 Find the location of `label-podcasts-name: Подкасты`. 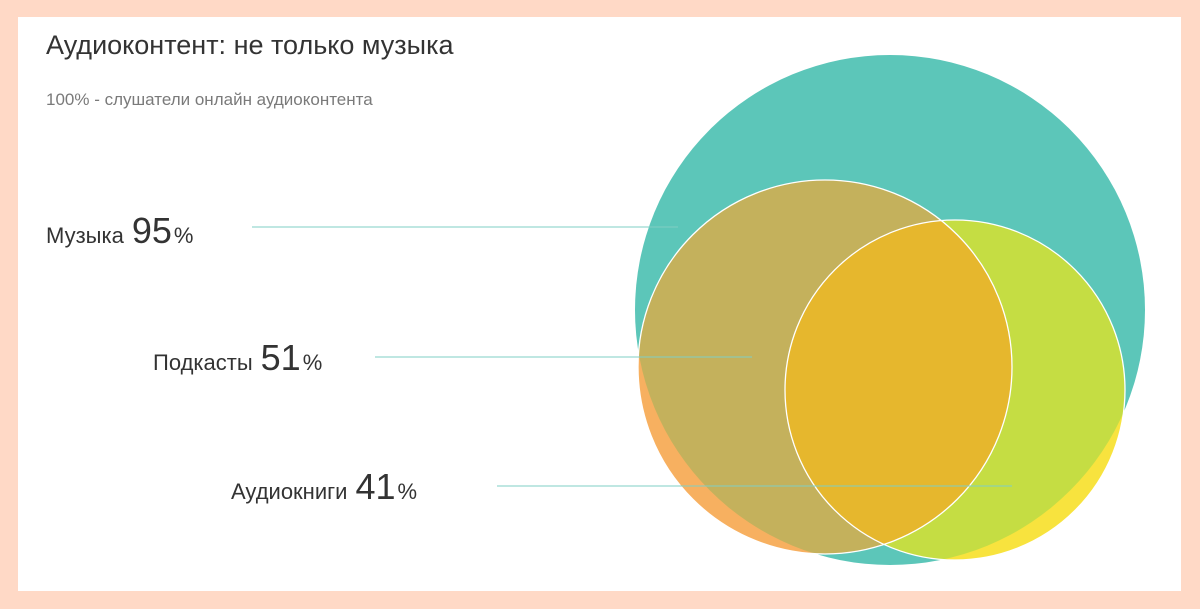

label-podcasts-name: Подкасты is located at coordinates (203, 362).